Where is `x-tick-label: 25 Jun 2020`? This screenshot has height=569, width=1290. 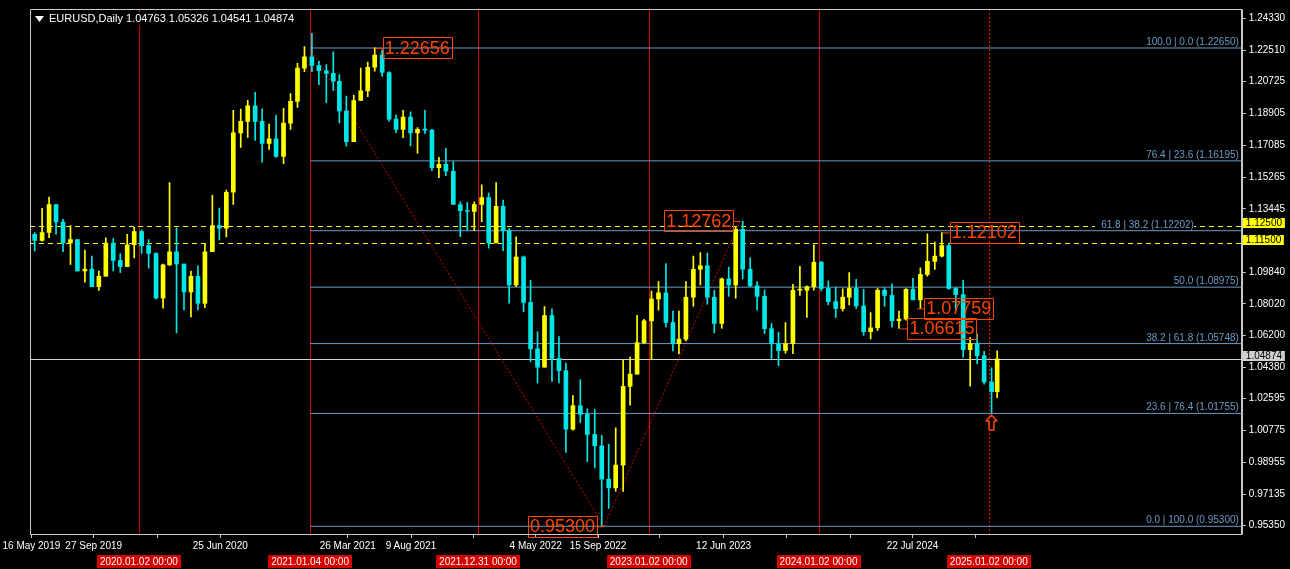 x-tick-label: 25 Jun 2020 is located at coordinates (220, 545).